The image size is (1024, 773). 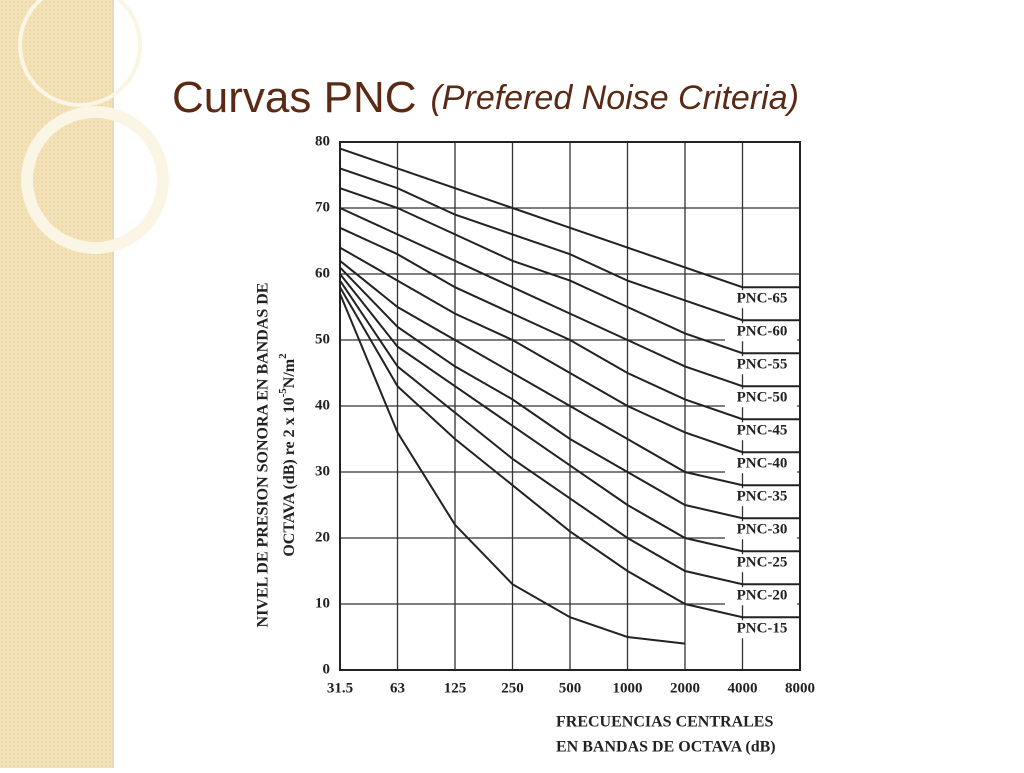 What do you see at coordinates (322, 273) in the screenshot?
I see `y-tick-label: 60` at bounding box center [322, 273].